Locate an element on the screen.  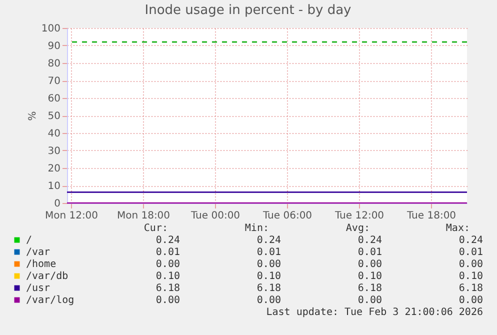
legend-label: /var/log is located at coordinates (50, 300).